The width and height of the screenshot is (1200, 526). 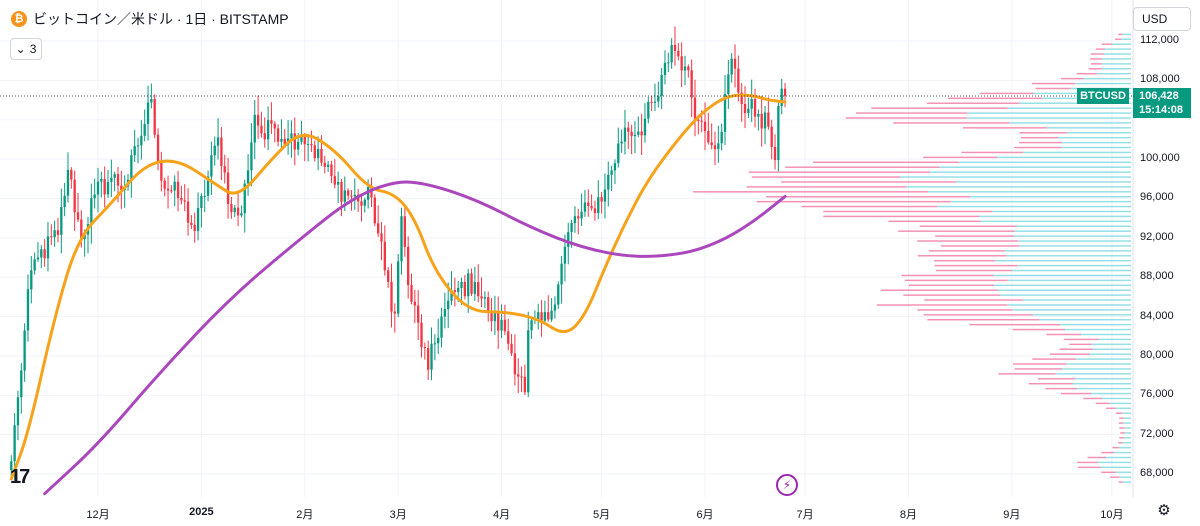 I want to click on price-tick-label: 108,000, so click(x=1160, y=79).